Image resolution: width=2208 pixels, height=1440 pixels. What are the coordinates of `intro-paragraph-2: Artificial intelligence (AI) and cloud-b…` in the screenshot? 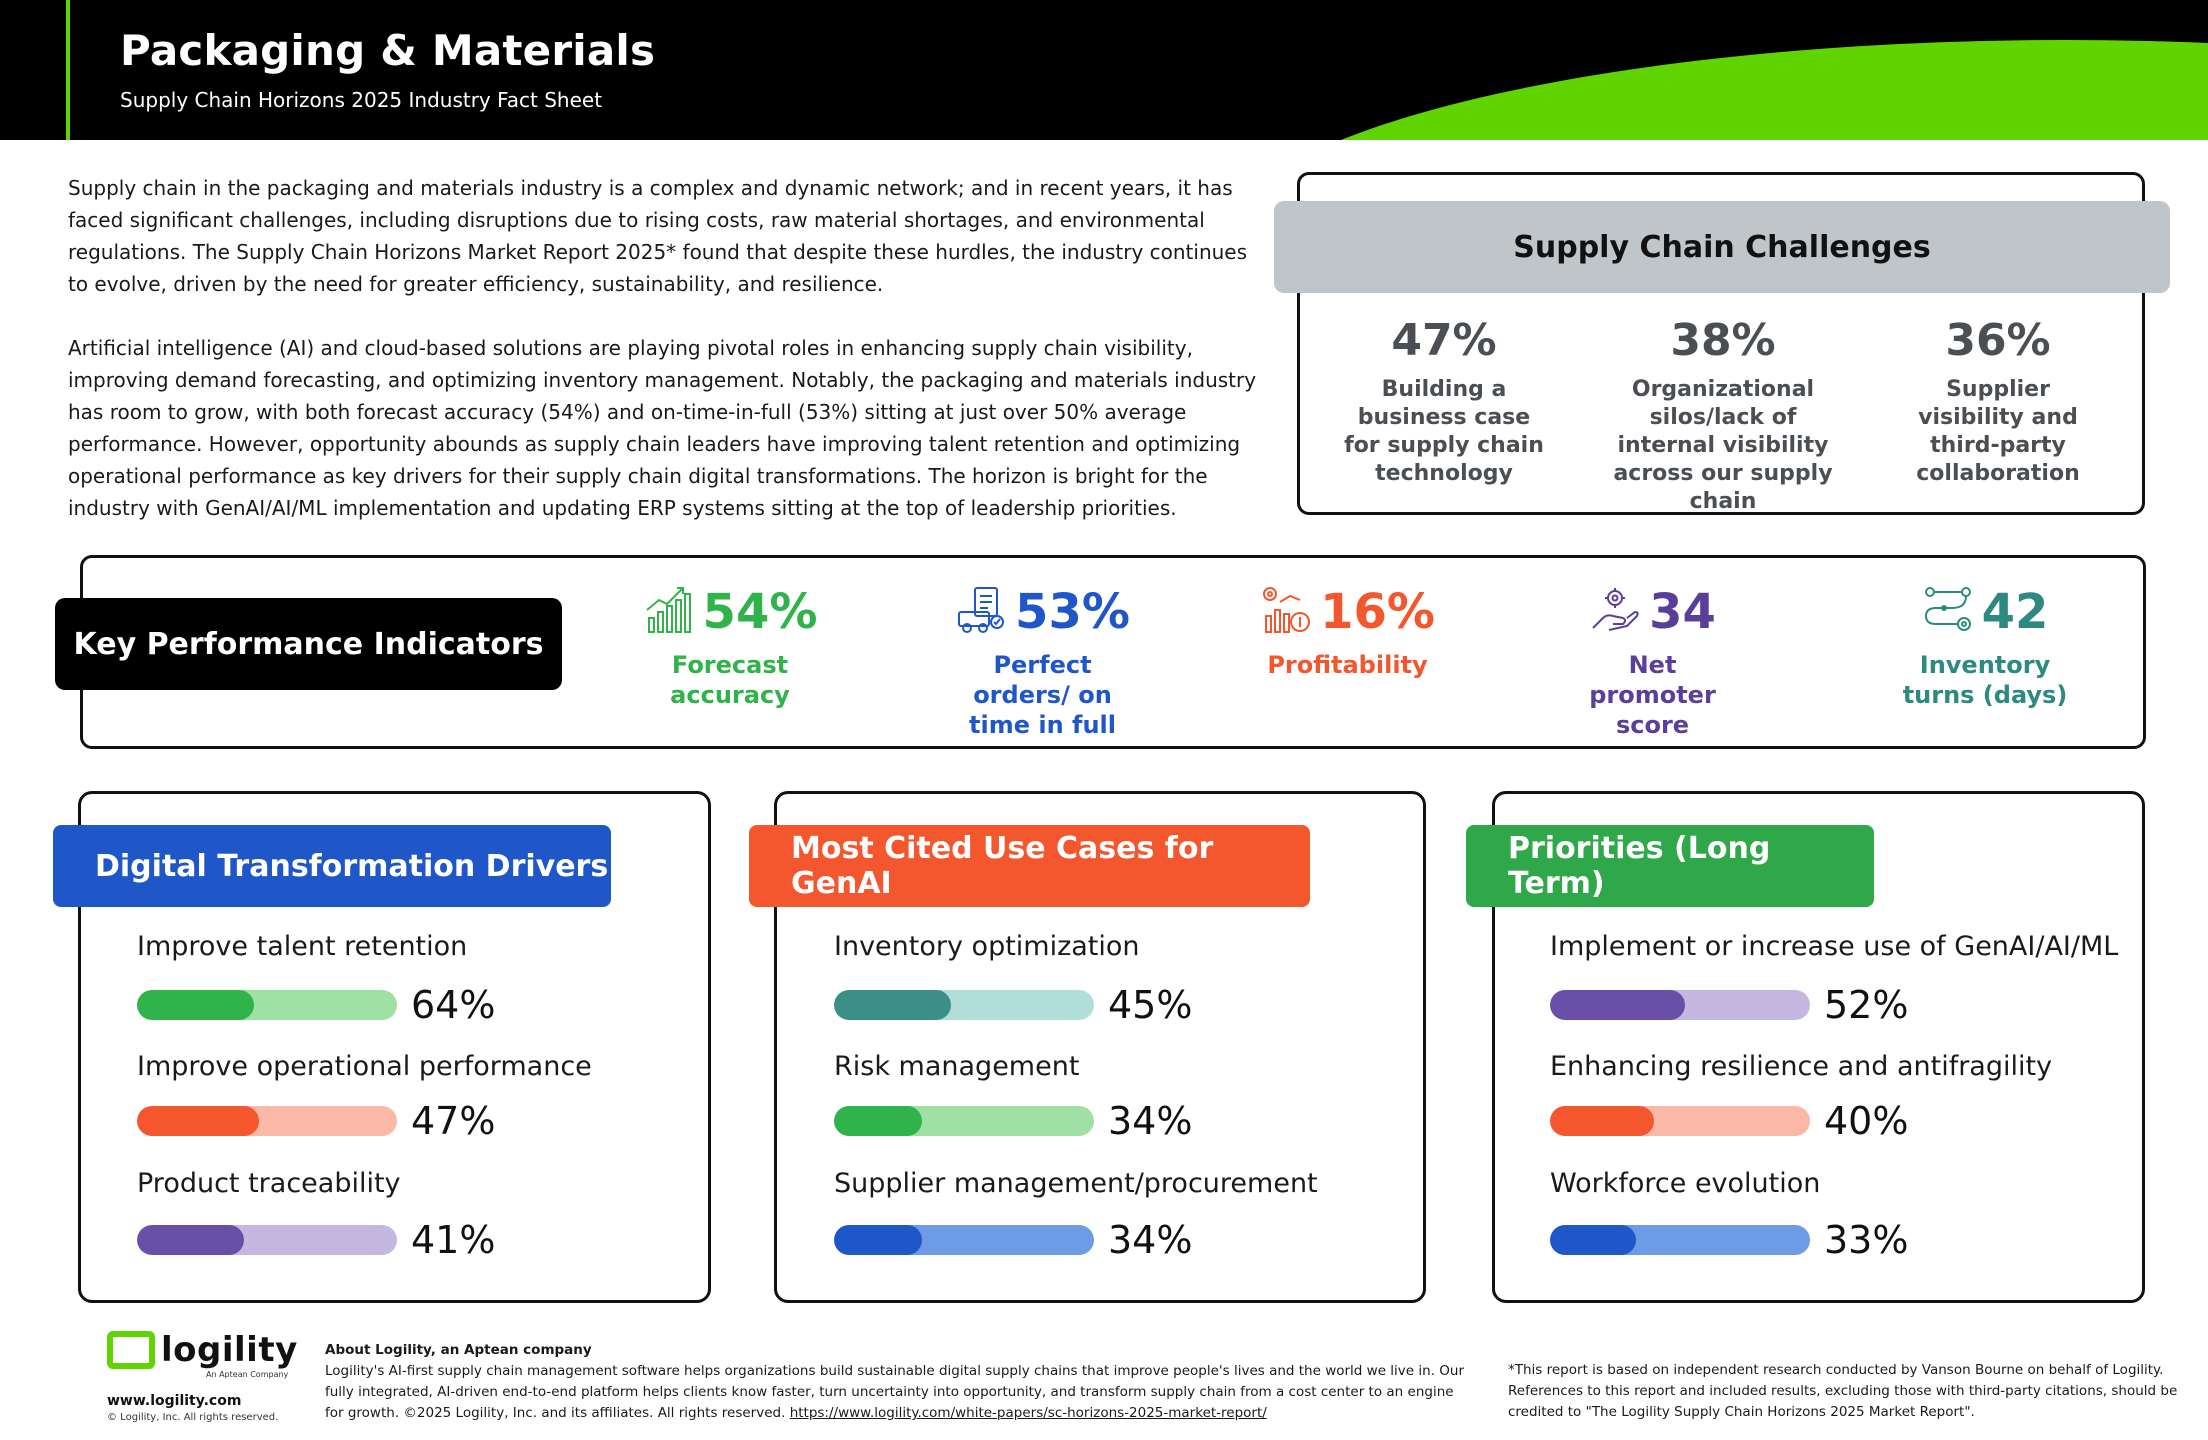 It's located at (662, 428).